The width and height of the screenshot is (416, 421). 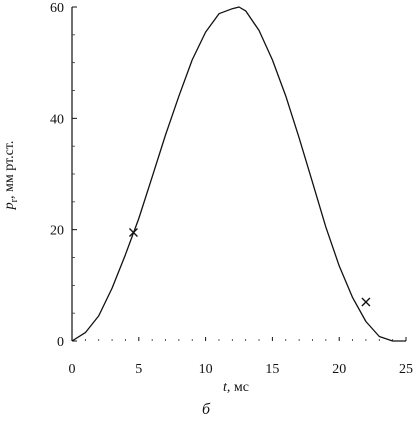 What do you see at coordinates (57, 231) in the screenshot?
I see `y-tick-label: 20` at bounding box center [57, 231].